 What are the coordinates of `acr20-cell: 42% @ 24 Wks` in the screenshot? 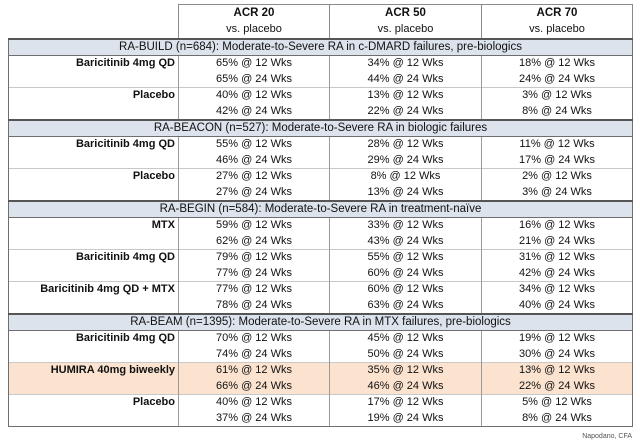 It's located at (254, 111).